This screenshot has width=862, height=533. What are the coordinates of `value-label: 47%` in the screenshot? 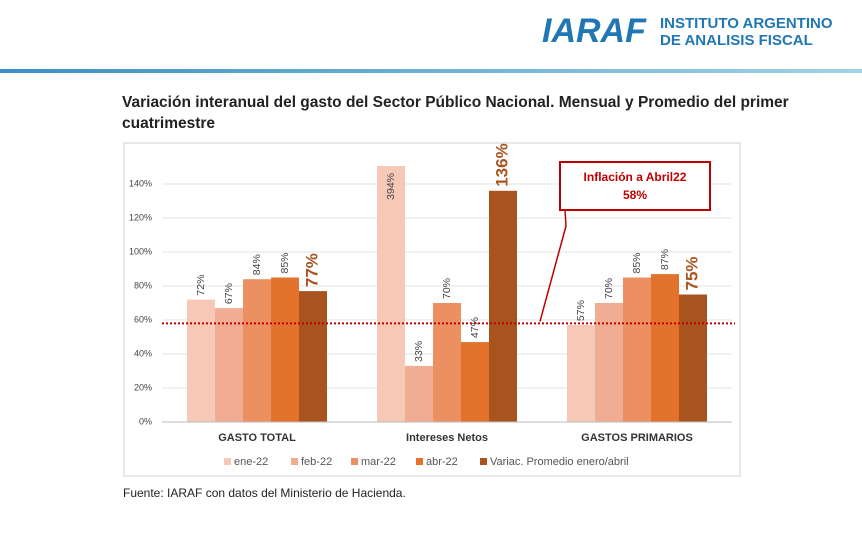 It's located at (475, 327).